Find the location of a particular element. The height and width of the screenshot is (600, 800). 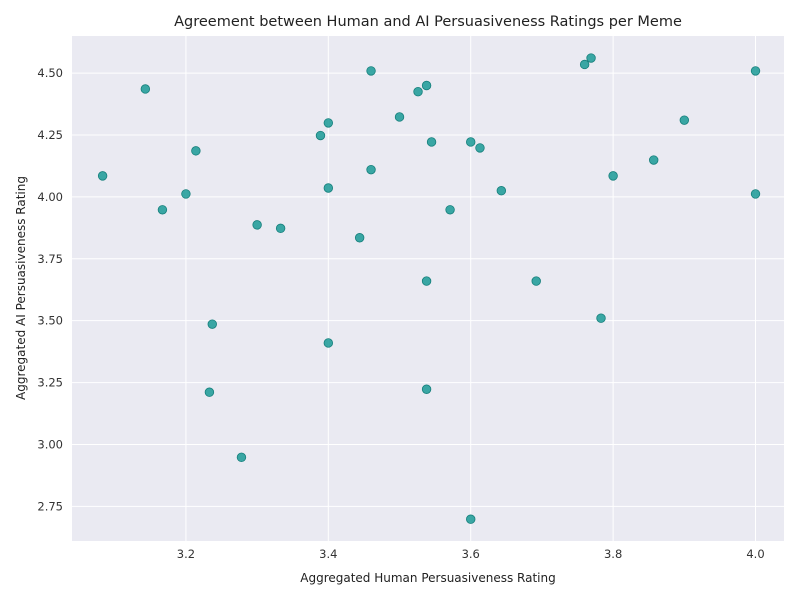

x-tick-label: 3.8 is located at coordinates (613, 554).